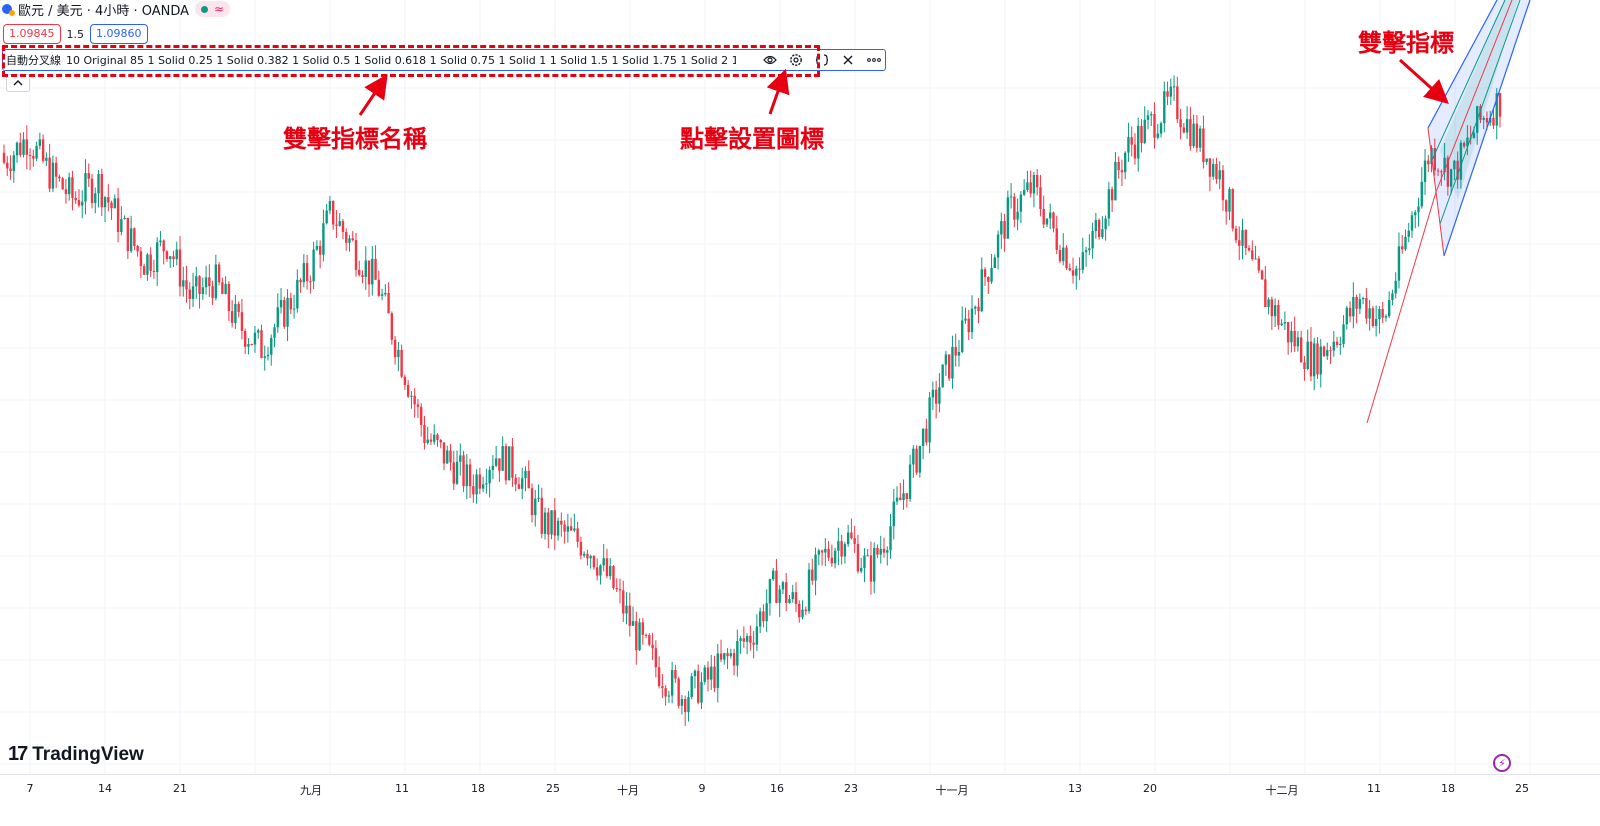  I want to click on buy-price-button: 1.09860, so click(119, 34).